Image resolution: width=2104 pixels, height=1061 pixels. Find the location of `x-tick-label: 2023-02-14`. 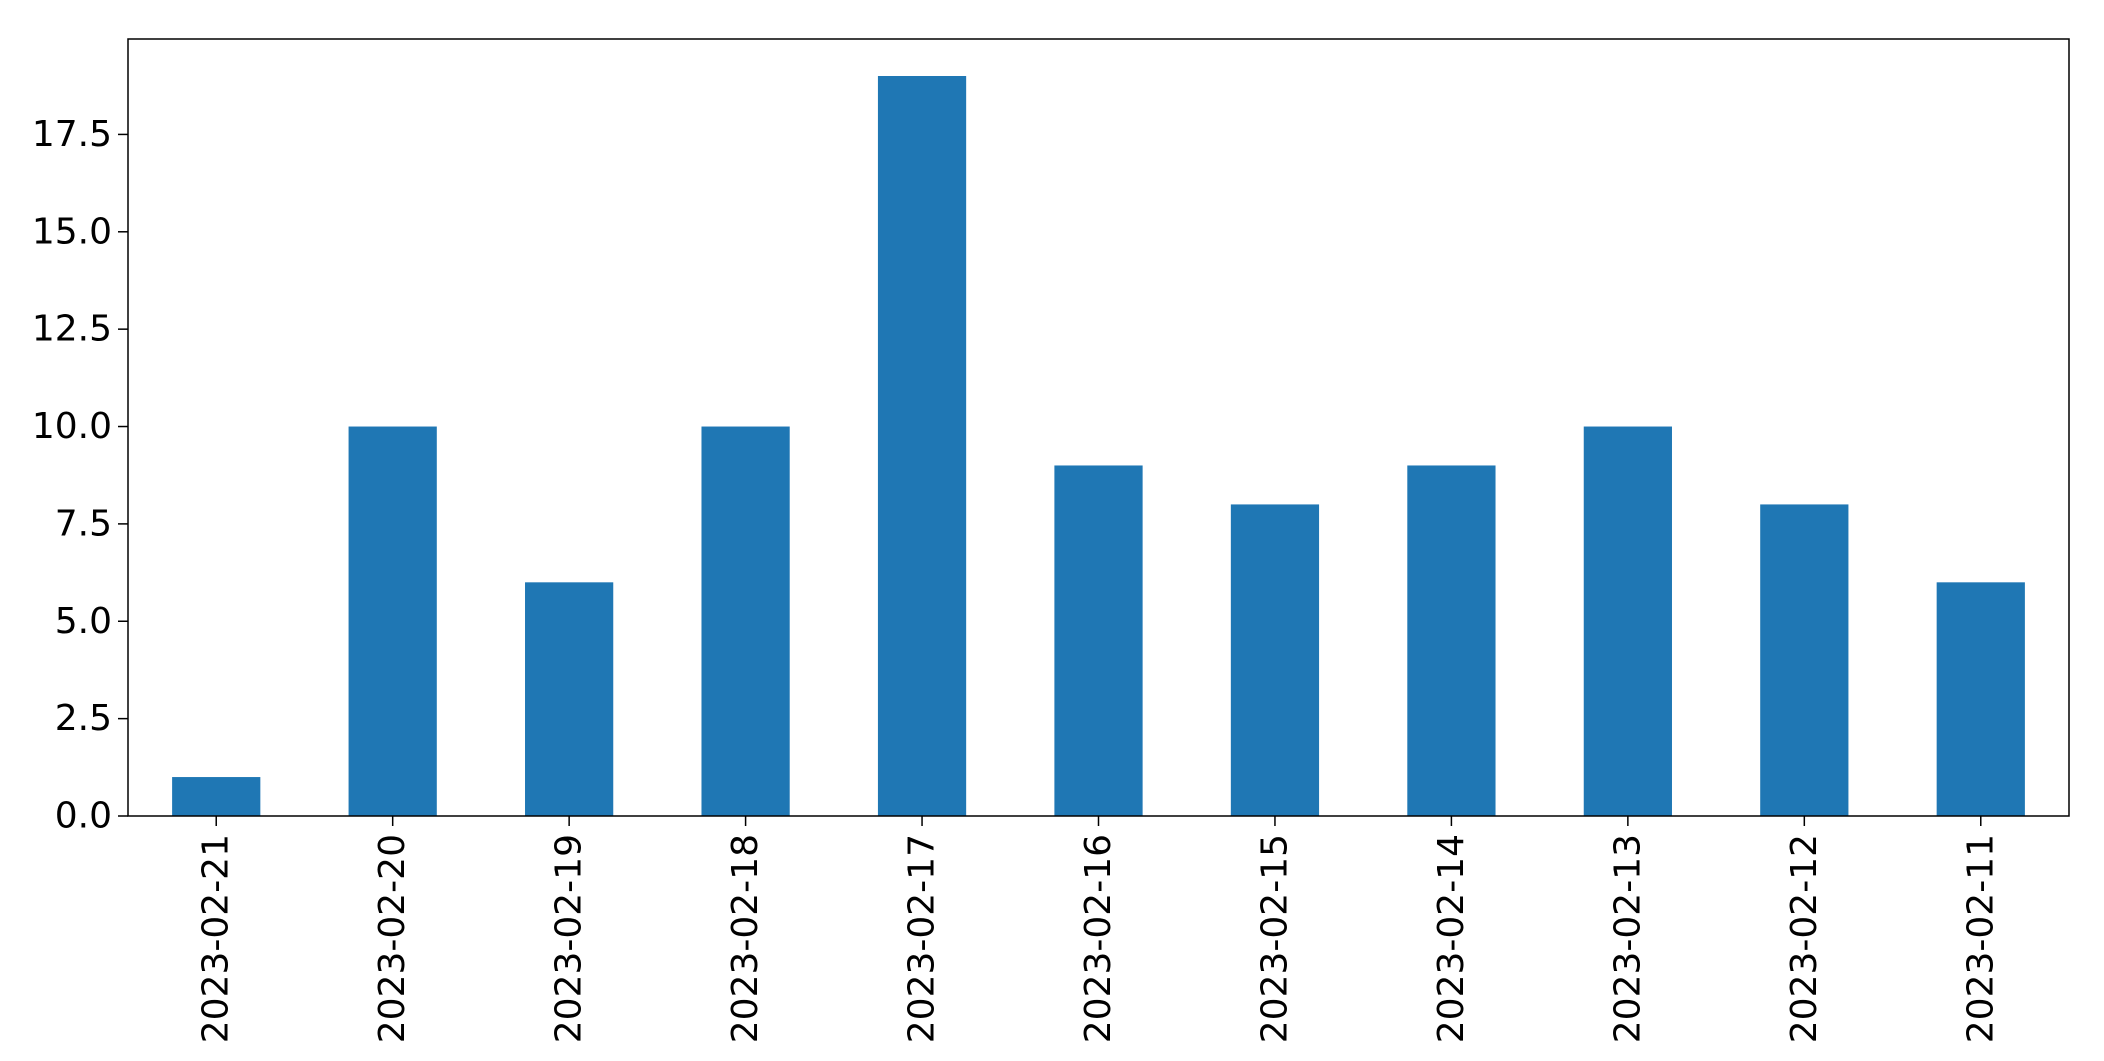

x-tick-label: 2023-02-14 is located at coordinates (1451, 938).